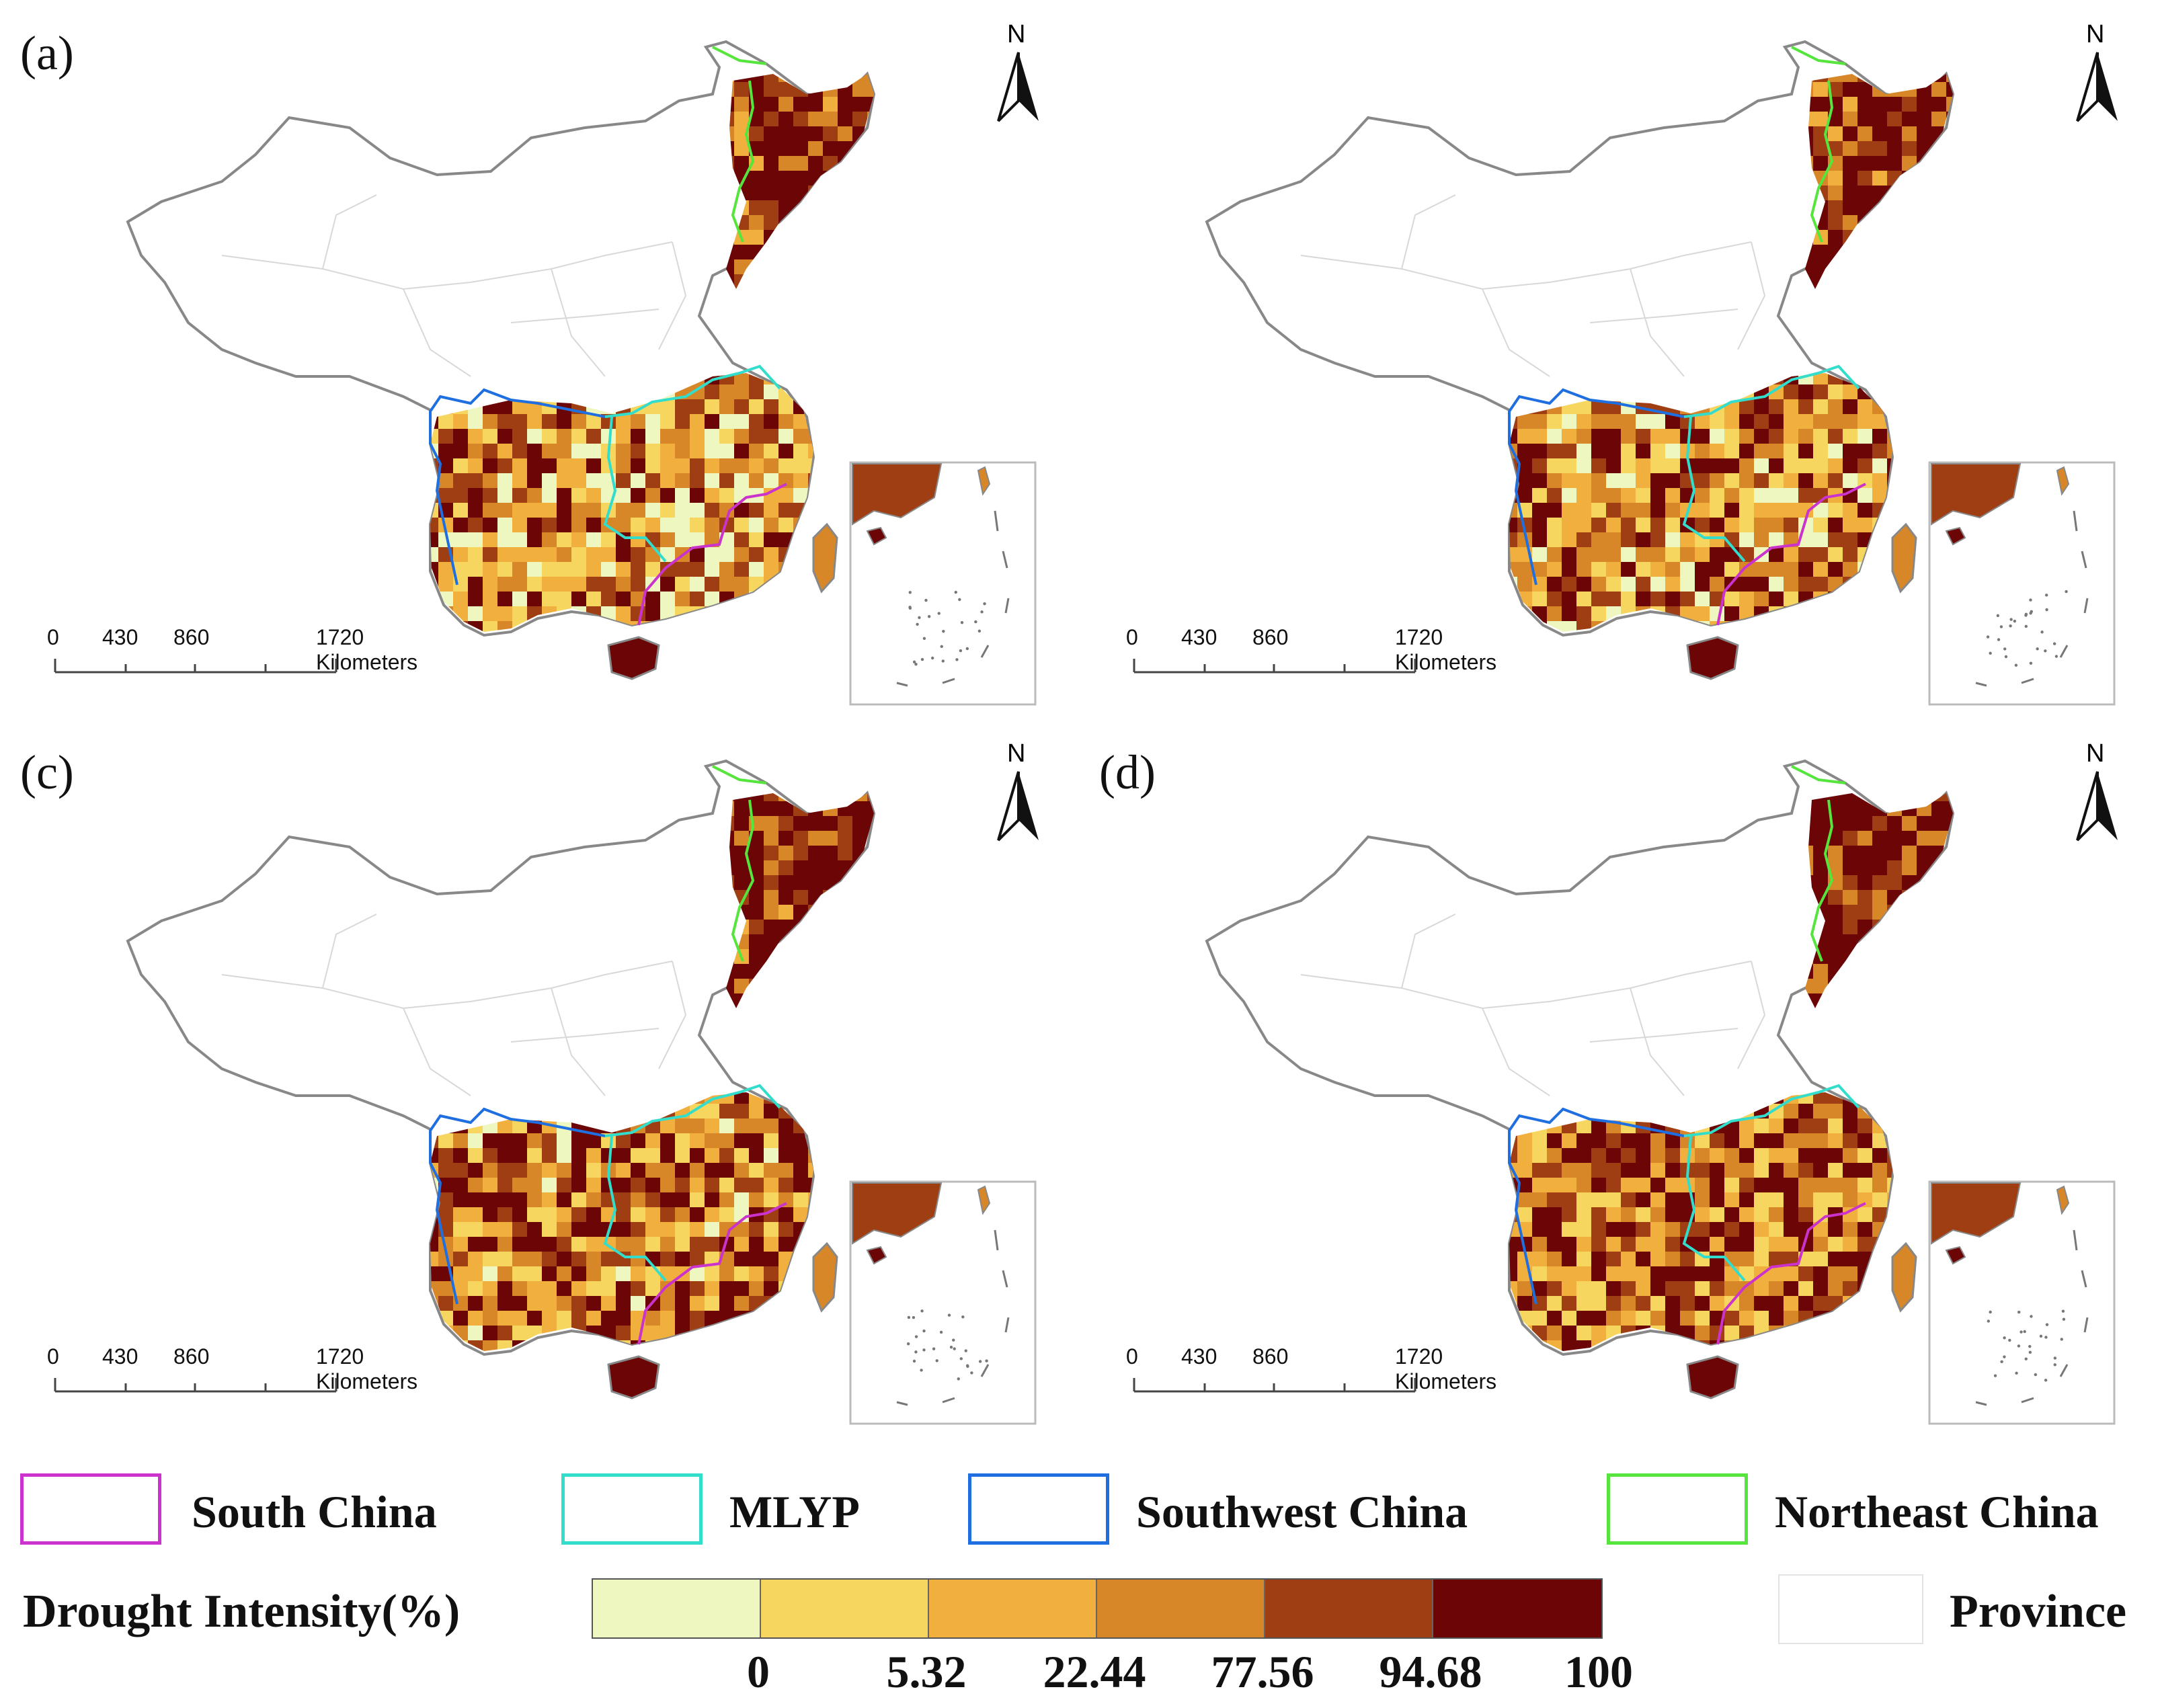 The width and height of the screenshot is (2160, 1708). I want to click on legend-label-mlyp: MLYP, so click(795, 1511).